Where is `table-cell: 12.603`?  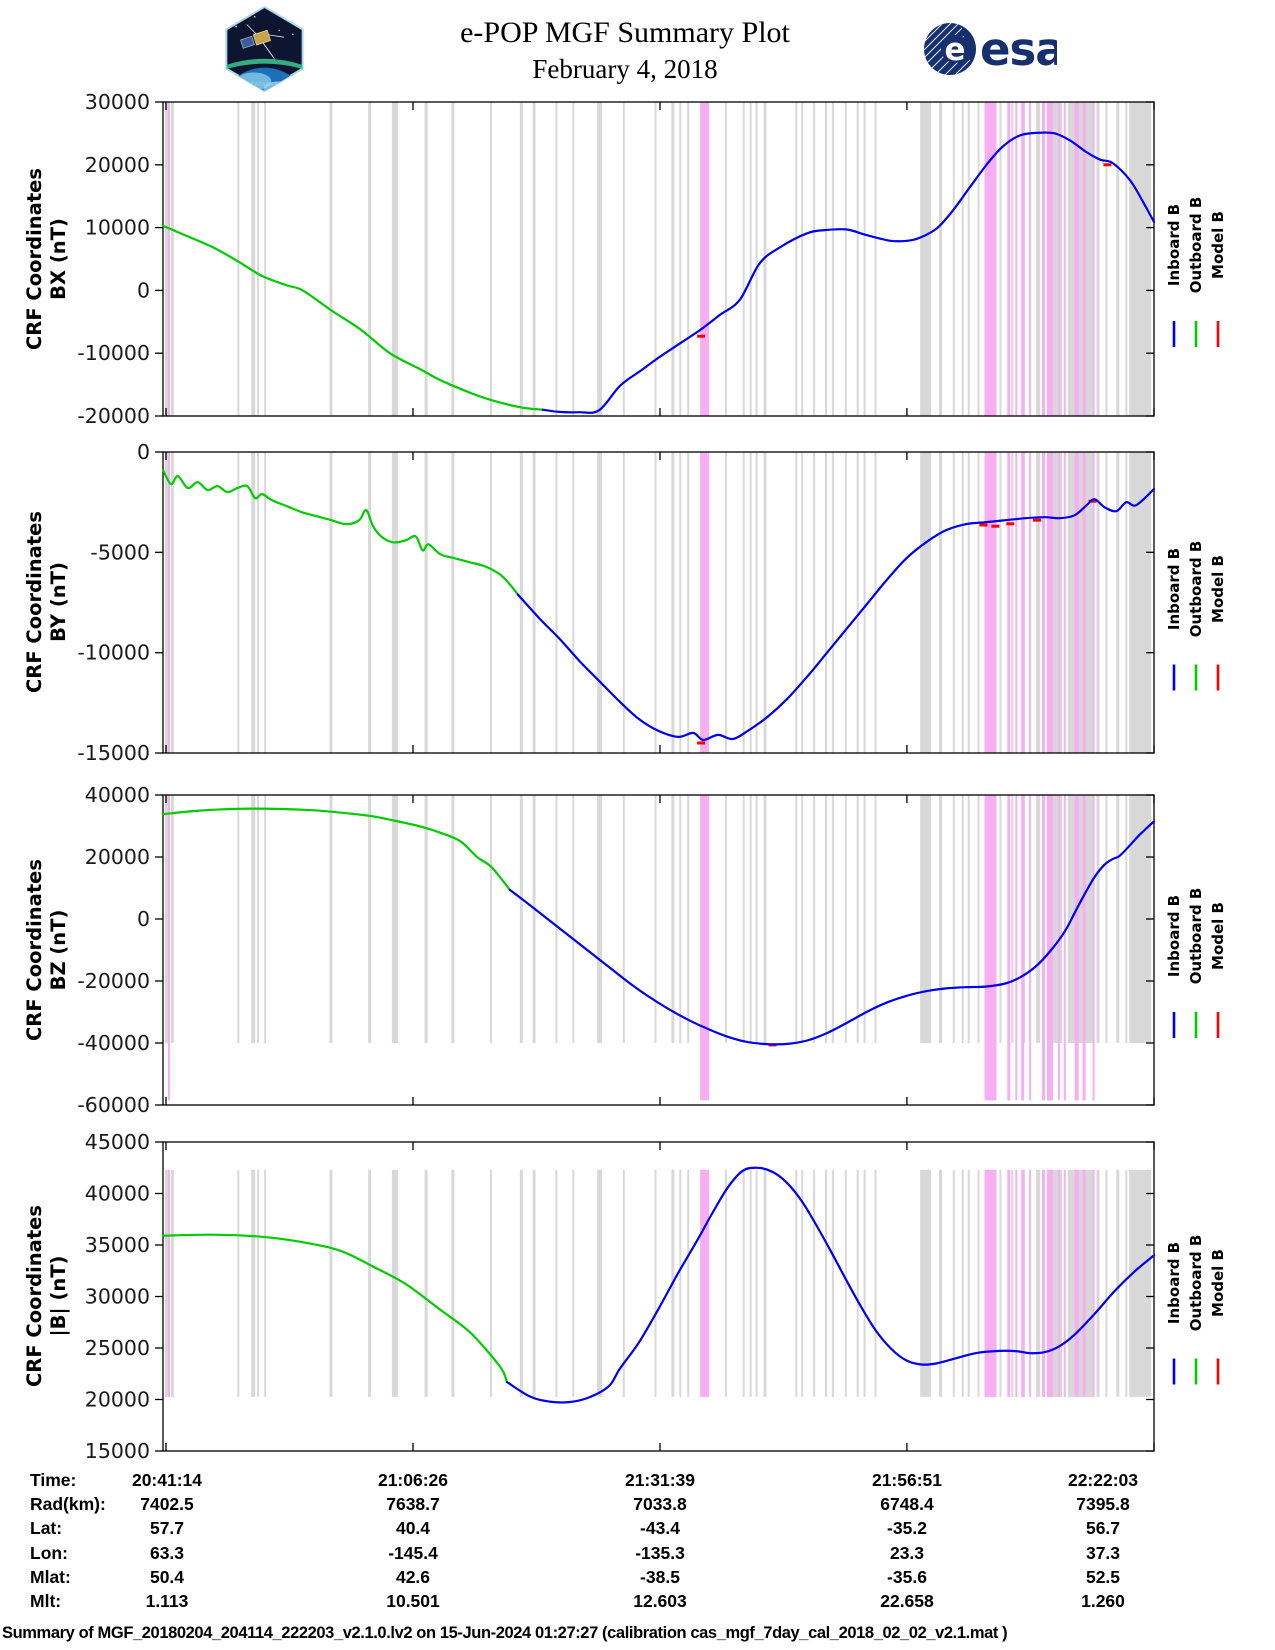 table-cell: 12.603 is located at coordinates (660, 1601).